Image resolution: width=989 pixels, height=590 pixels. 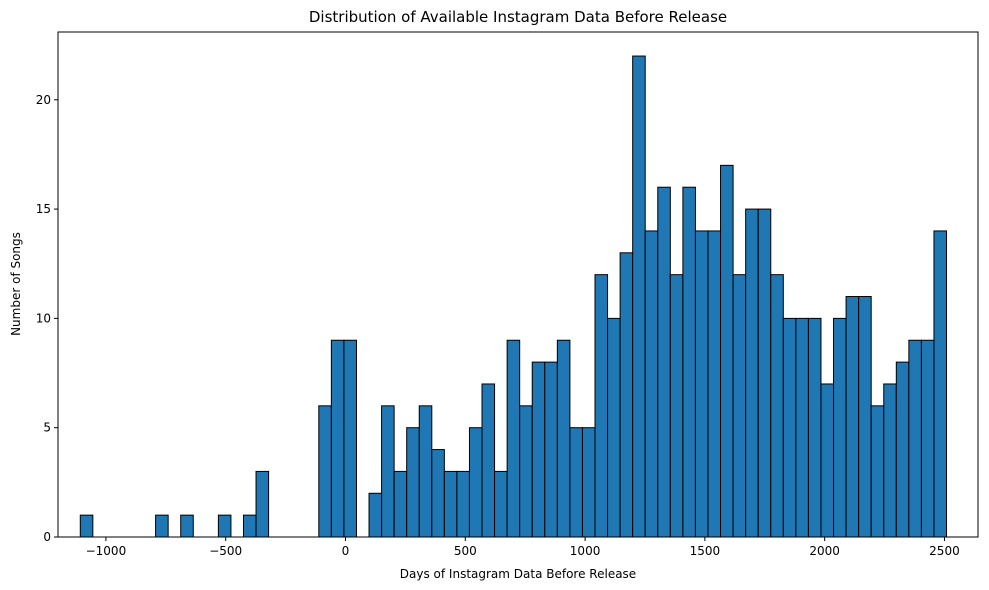 I want to click on x-tick-label: 0, so click(x=346, y=551).